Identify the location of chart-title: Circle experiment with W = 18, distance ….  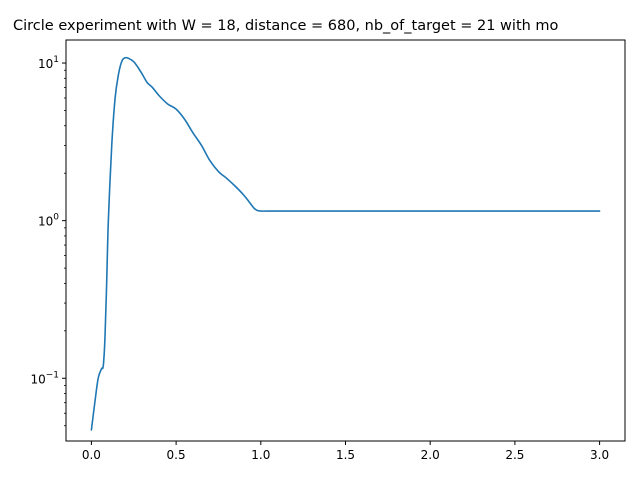
(286, 26).